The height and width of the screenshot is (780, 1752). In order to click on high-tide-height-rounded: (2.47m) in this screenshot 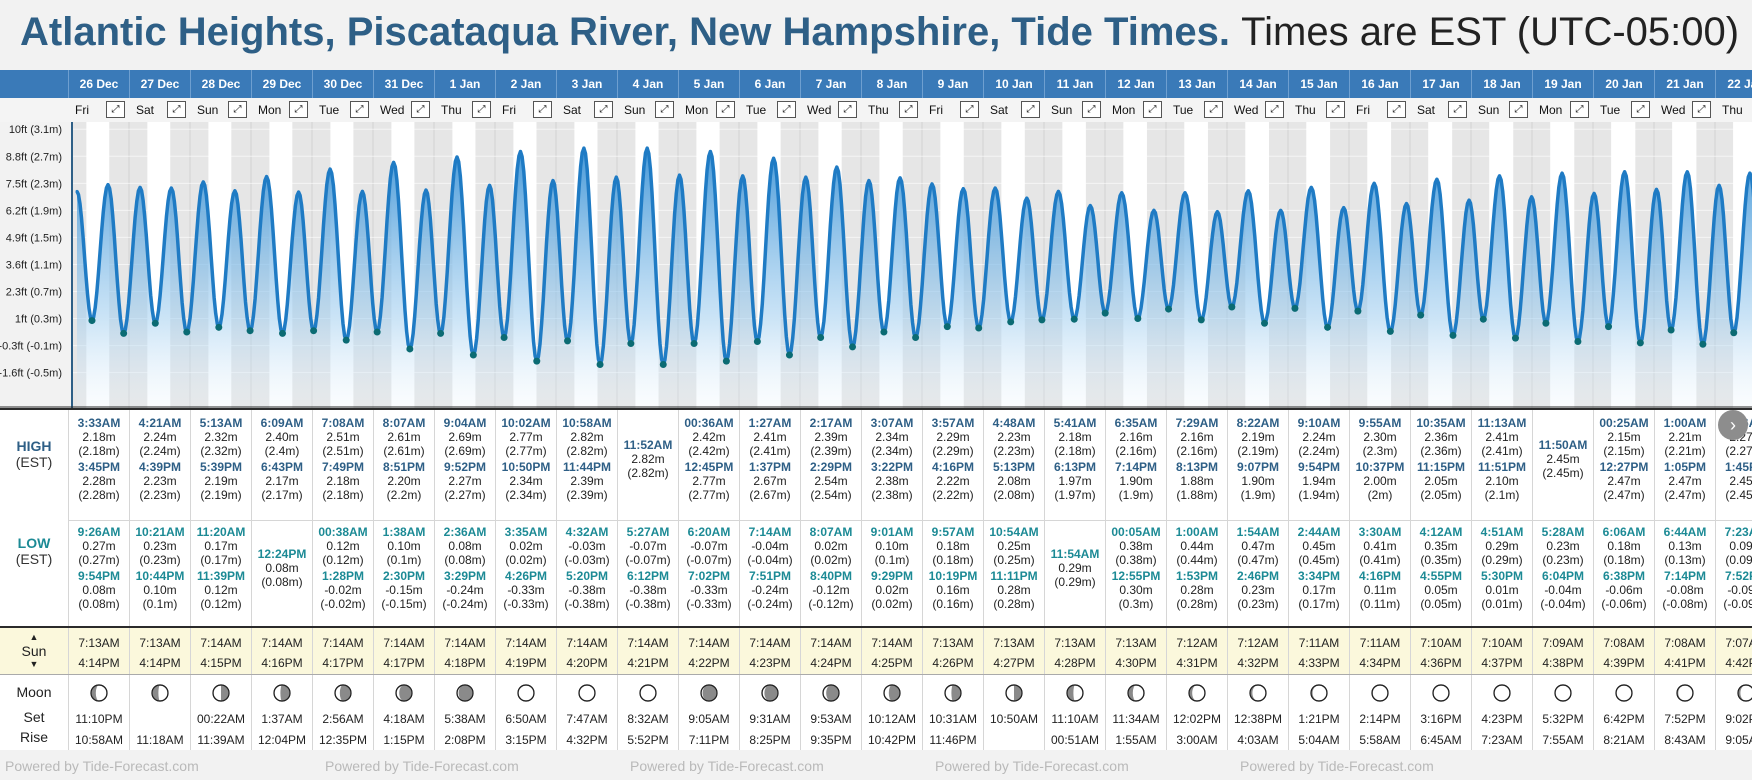, I will do `click(1624, 495)`.